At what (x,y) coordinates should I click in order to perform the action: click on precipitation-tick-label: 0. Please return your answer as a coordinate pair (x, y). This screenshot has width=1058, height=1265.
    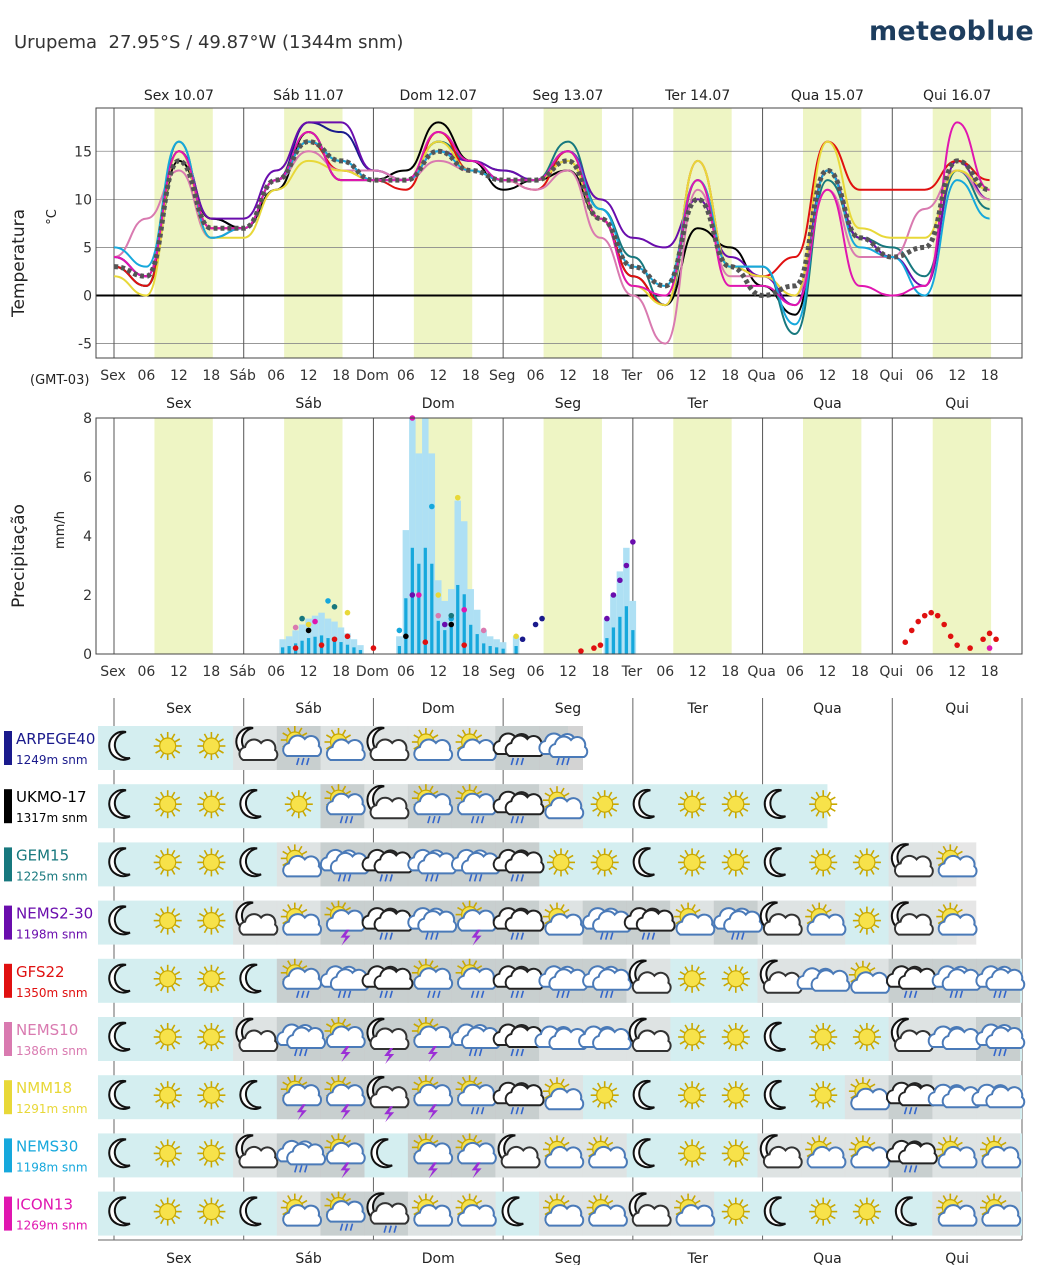
    Looking at the image, I should click on (87, 655).